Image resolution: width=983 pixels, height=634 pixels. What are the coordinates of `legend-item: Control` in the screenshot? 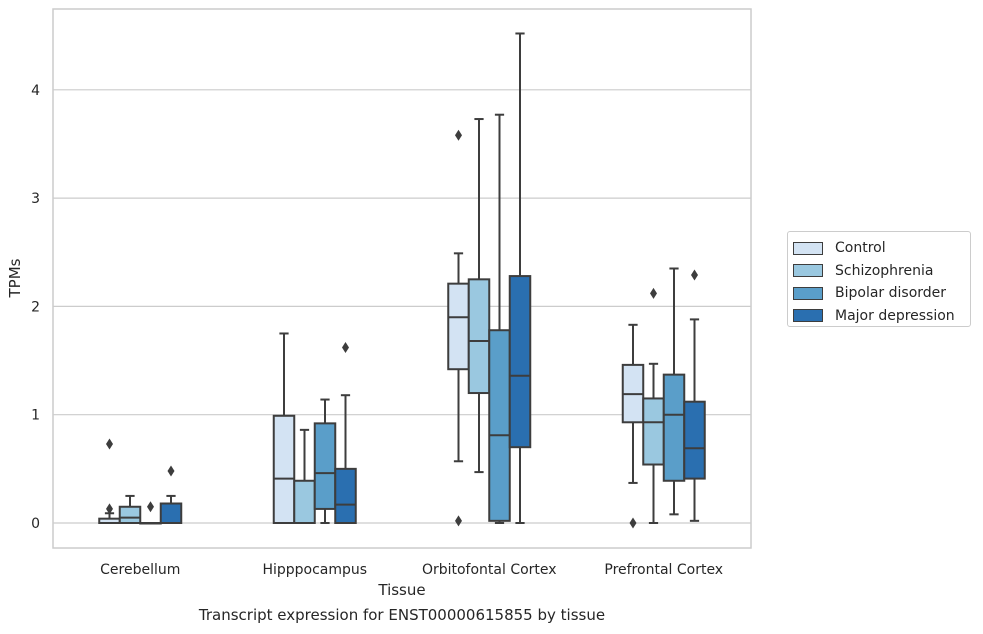 It's located at (881, 248).